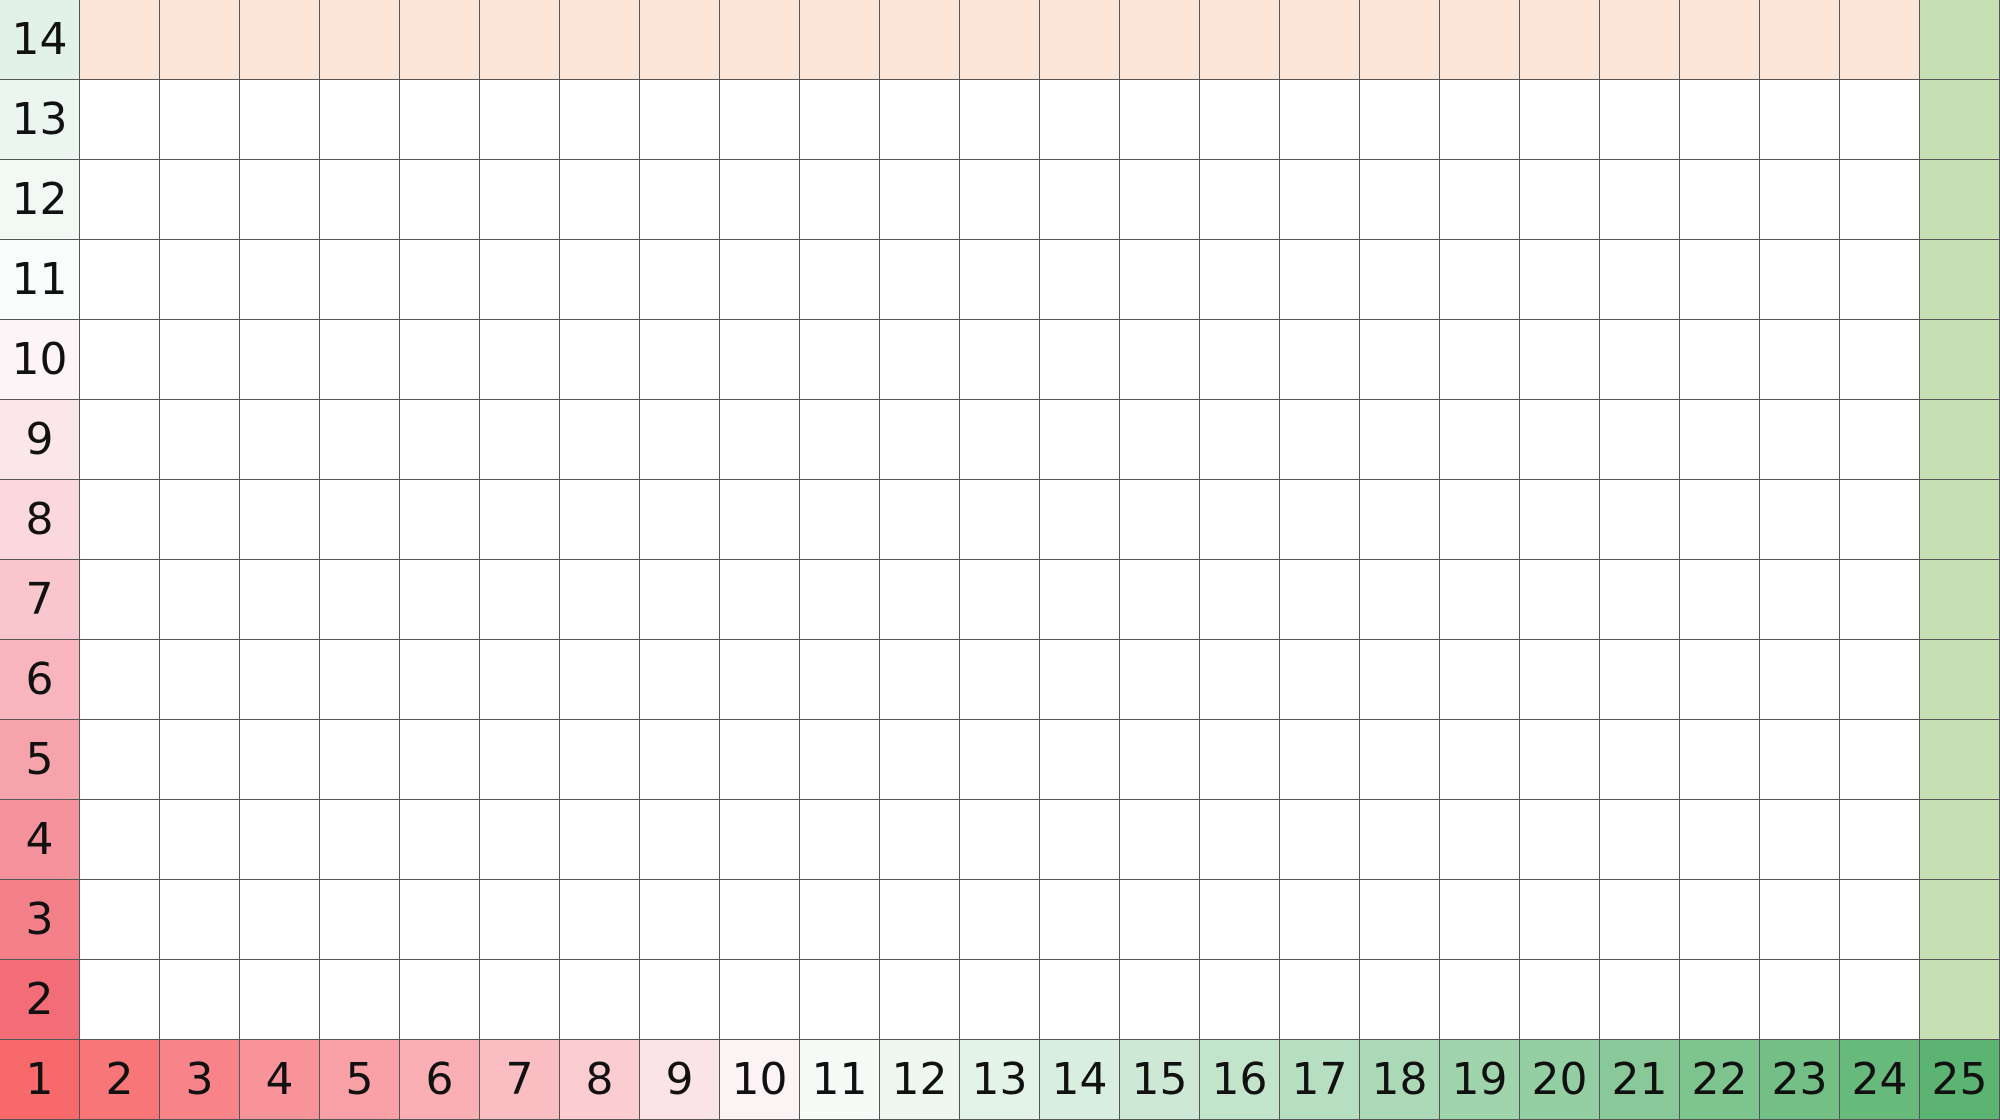 This screenshot has width=2000, height=1120. I want to click on column-label-10: 10, so click(760, 1080).